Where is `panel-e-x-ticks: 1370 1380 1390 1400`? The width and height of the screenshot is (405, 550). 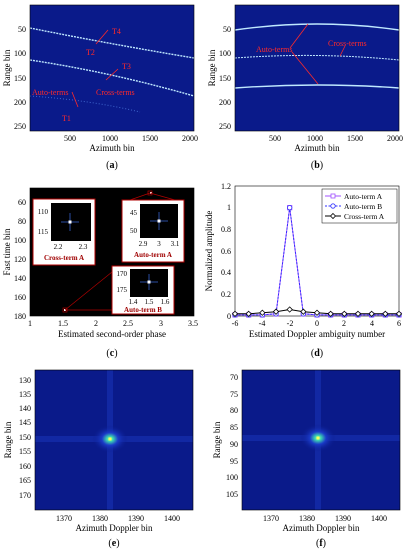 panel-e-x-ticks: 1370 1380 1390 1400 is located at coordinates (118, 518).